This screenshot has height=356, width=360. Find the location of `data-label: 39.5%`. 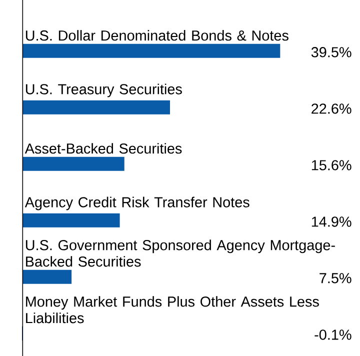

data-label: 39.5% is located at coordinates (331, 52).